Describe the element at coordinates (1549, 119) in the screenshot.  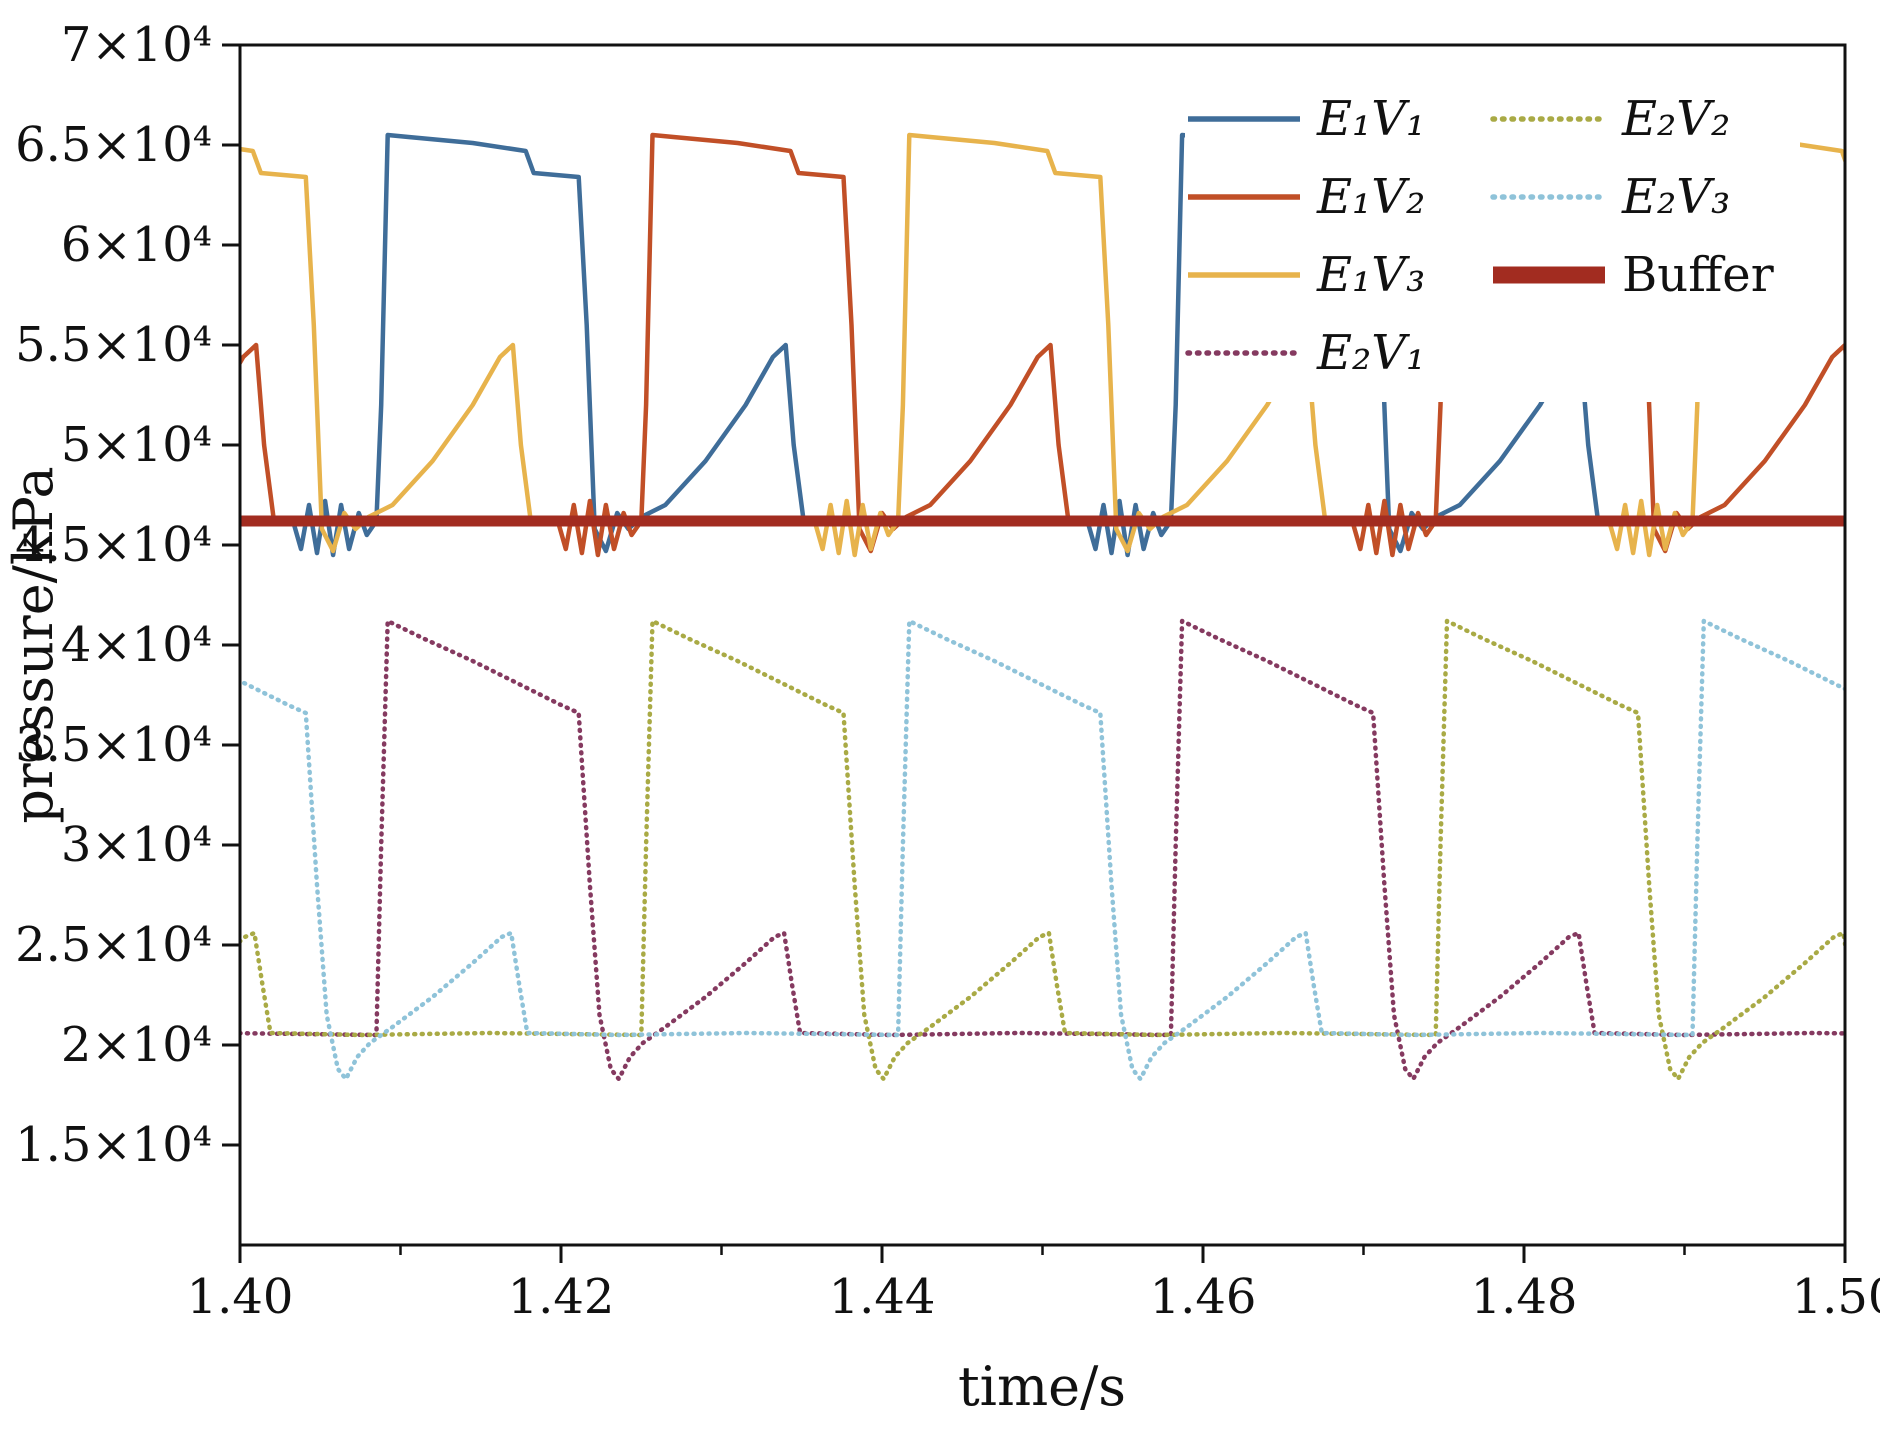
I see `legend-swatch-e2v2` at that location.